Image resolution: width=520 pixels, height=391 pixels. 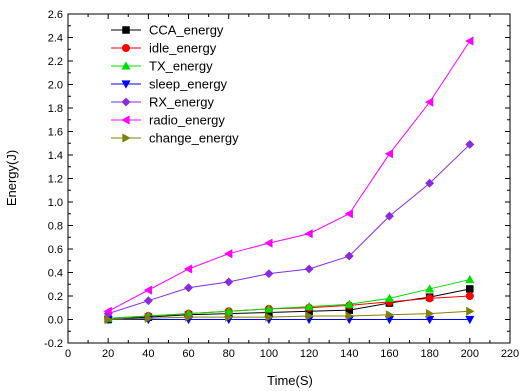 What do you see at coordinates (55, 133) in the screenshot?
I see `y-tick-label: 1.6` at bounding box center [55, 133].